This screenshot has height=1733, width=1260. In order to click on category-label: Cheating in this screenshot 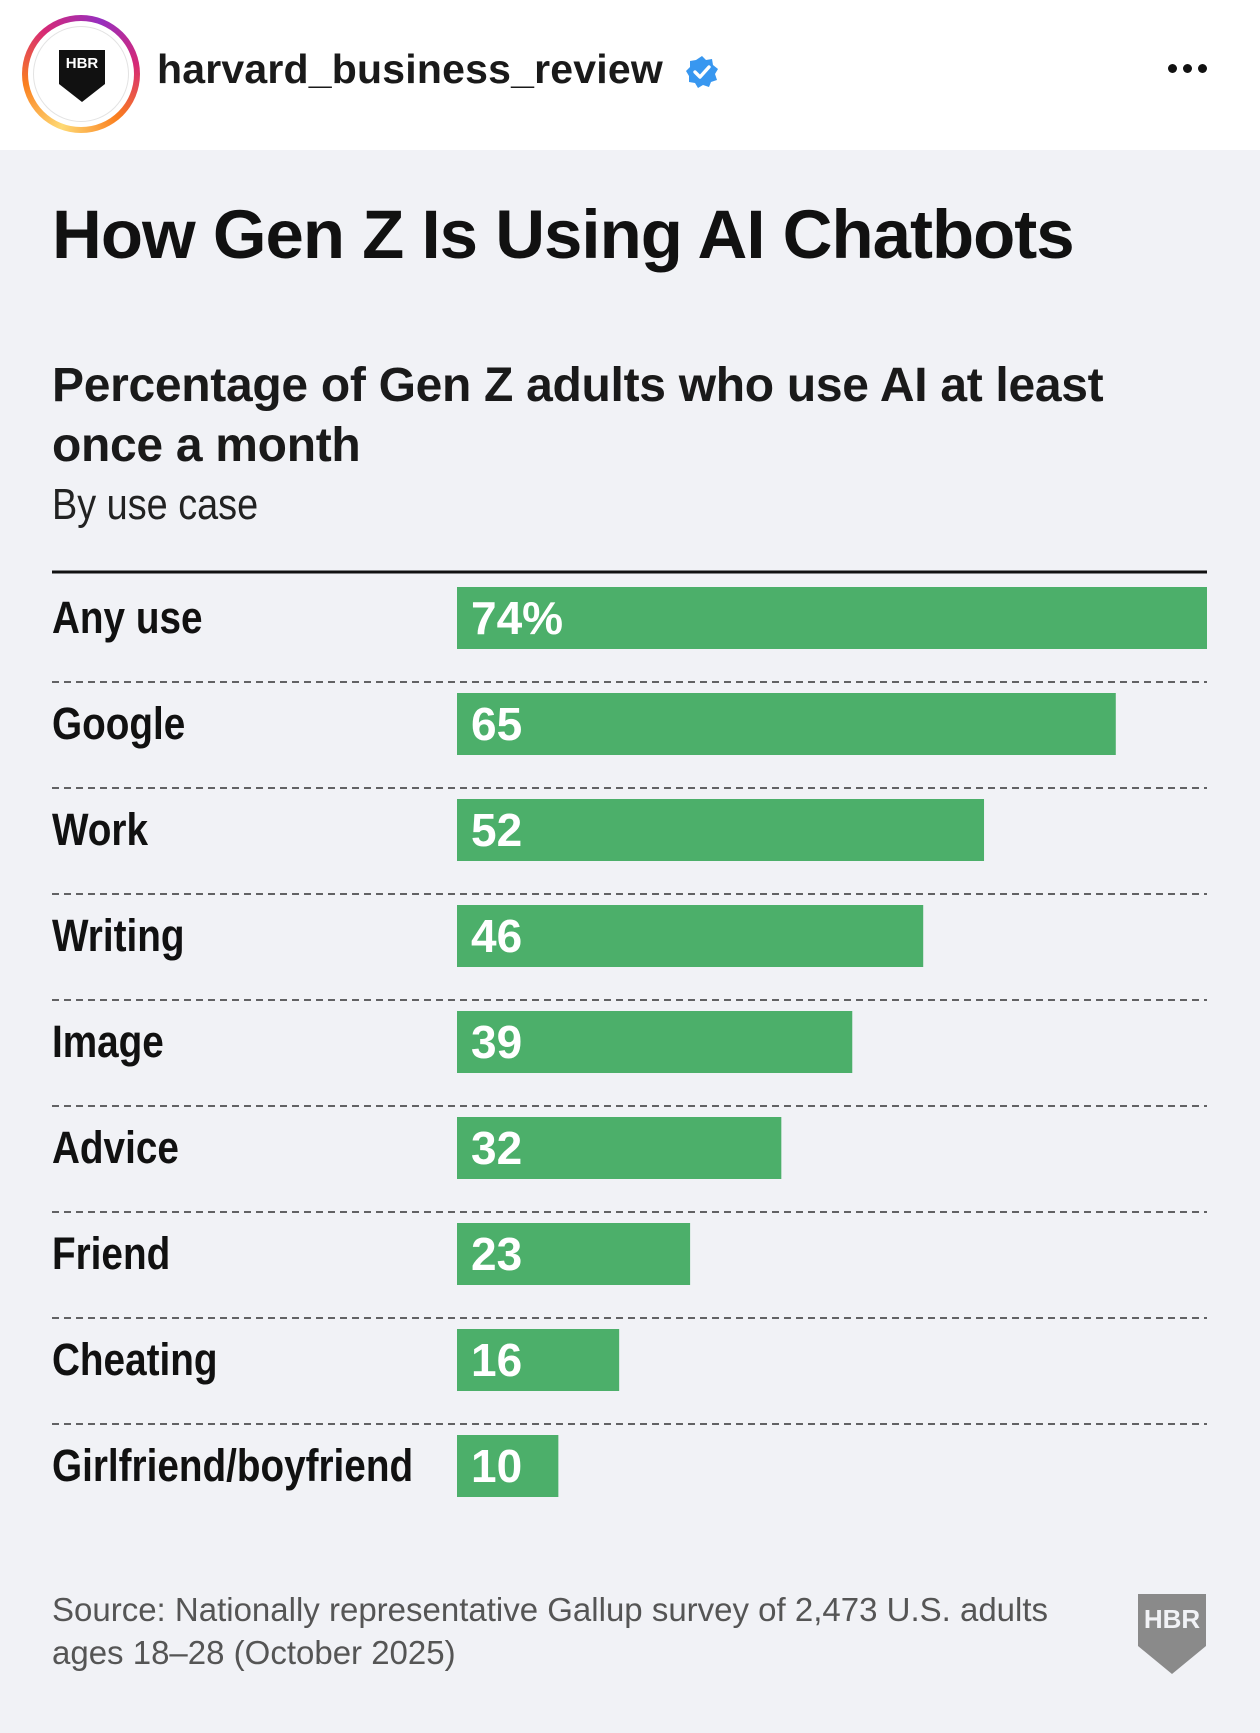, I will do `click(134, 1359)`.